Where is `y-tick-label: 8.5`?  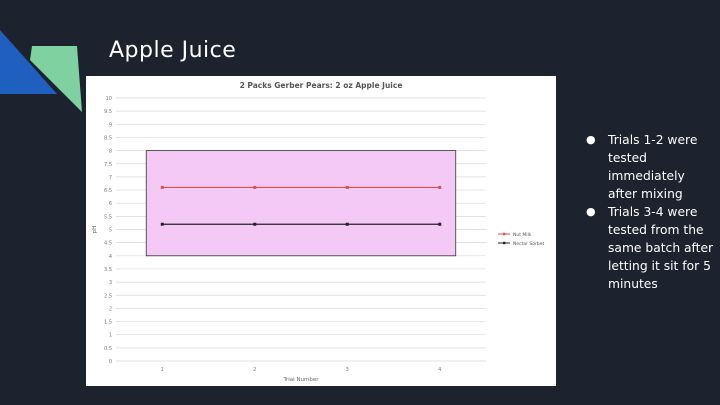
y-tick-label: 8.5 is located at coordinates (108, 138).